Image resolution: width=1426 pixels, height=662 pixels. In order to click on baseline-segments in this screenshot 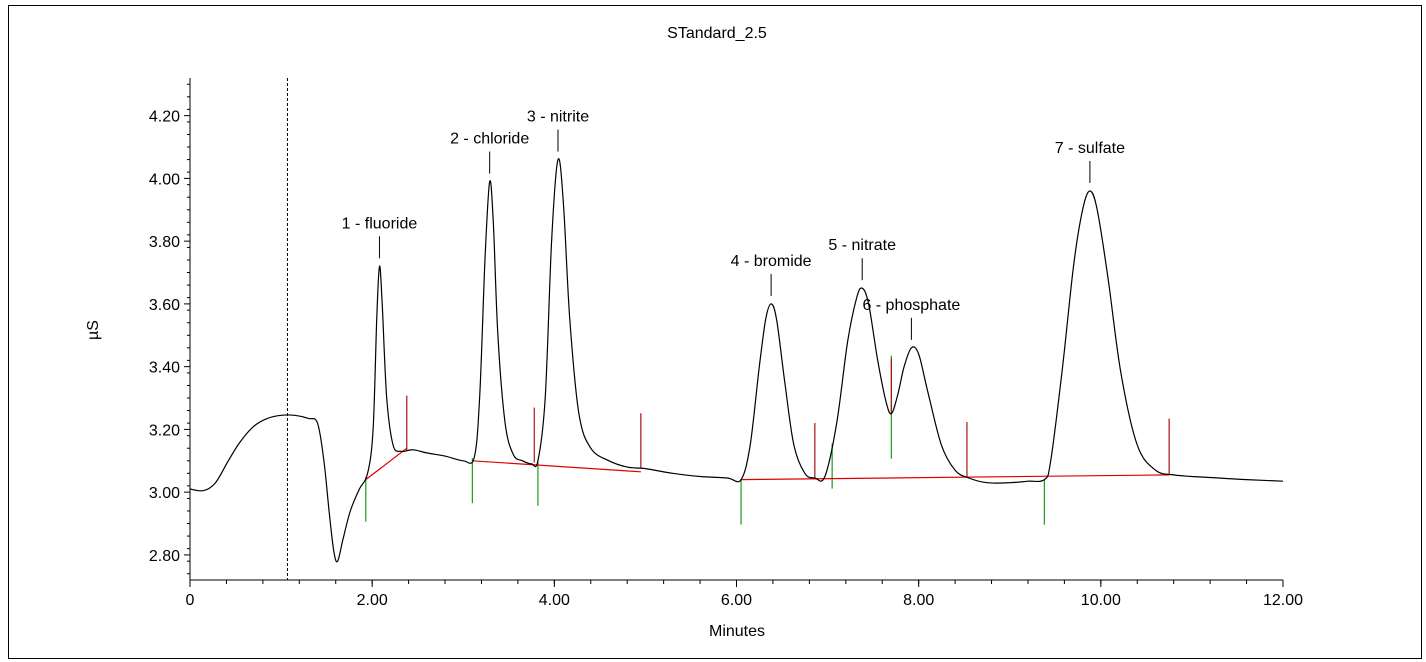, I will do `click(767, 464)`.